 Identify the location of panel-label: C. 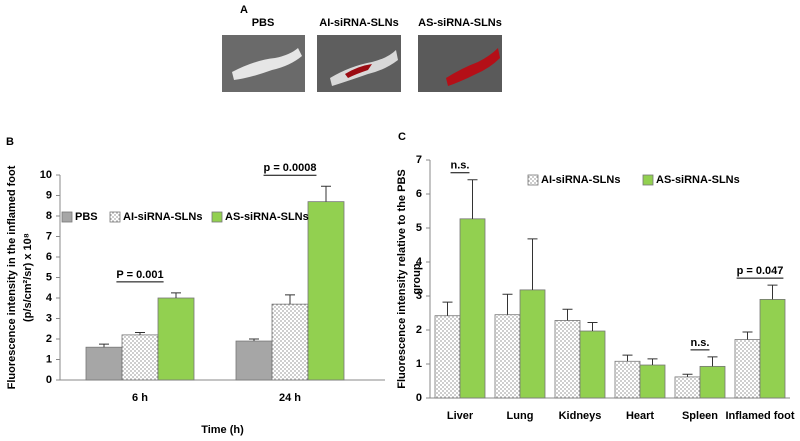
(402, 137).